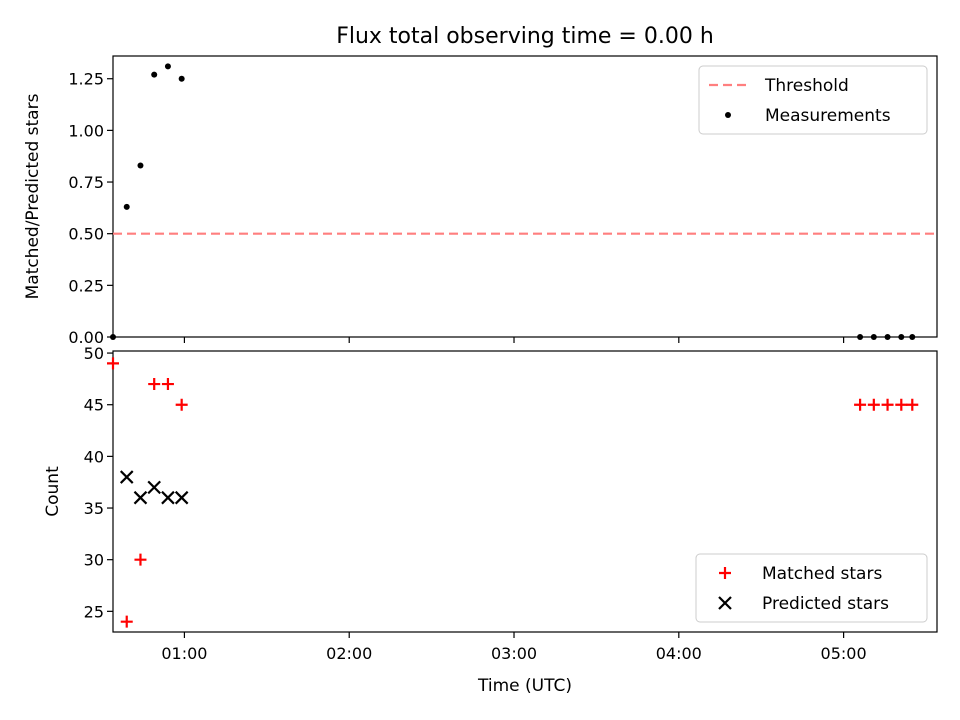 Image resolution: width=960 pixels, height=720 pixels. Describe the element at coordinates (94, 353) in the screenshot. I see `bottom-y-tick-label: 50` at that location.